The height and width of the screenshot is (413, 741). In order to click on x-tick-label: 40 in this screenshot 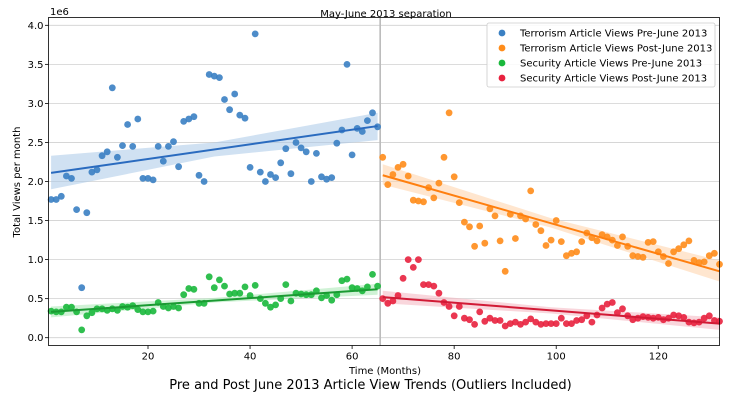, I will do `click(250, 357)`.